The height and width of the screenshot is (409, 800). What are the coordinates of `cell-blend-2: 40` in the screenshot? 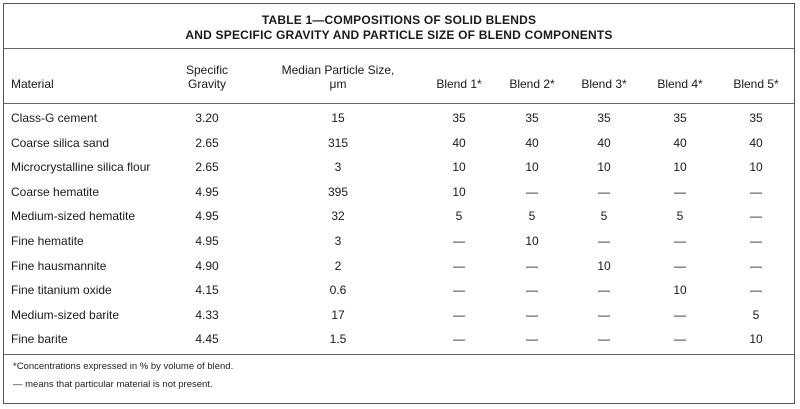 It's located at (532, 142).